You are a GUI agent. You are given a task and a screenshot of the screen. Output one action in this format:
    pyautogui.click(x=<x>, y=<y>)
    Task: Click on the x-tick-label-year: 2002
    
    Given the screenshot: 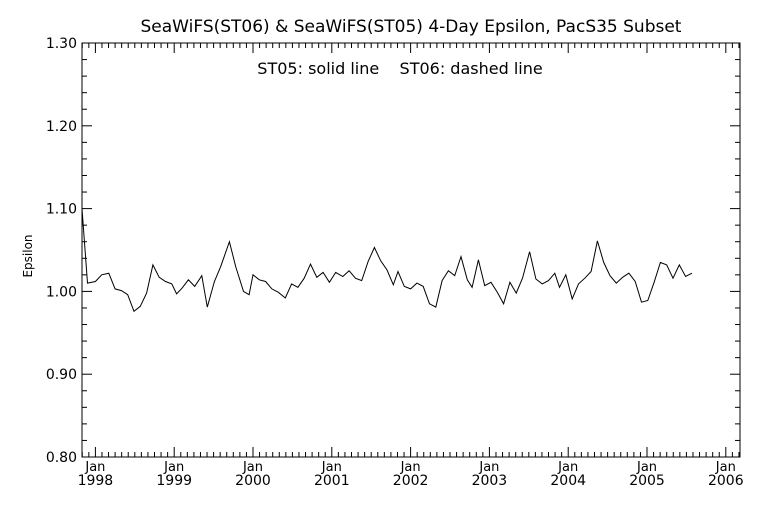 What is the action you would take?
    pyautogui.click(x=411, y=481)
    